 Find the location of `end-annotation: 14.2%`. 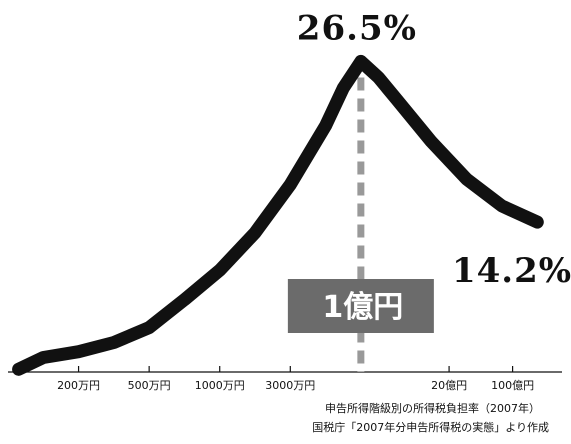

end-annotation: 14.2% is located at coordinates (511, 271).